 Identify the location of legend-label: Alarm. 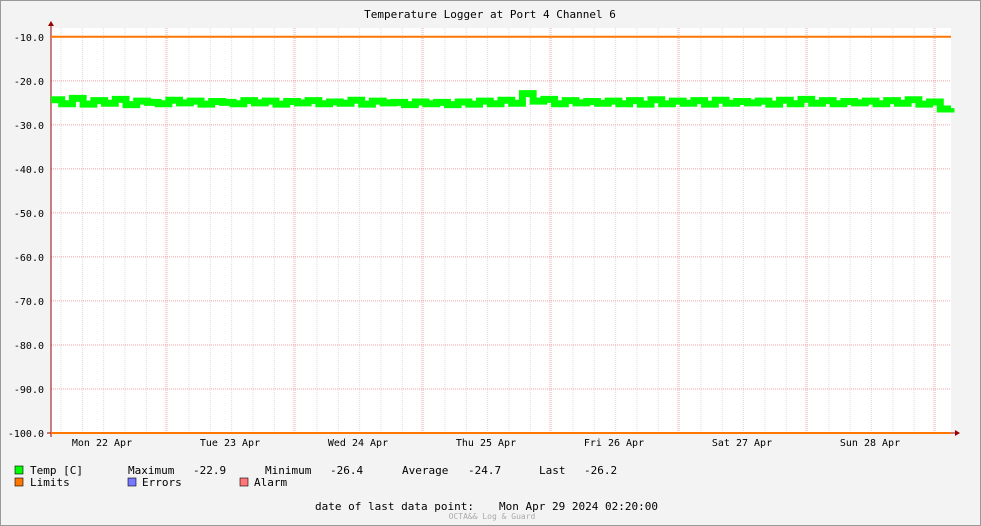
(270, 482).